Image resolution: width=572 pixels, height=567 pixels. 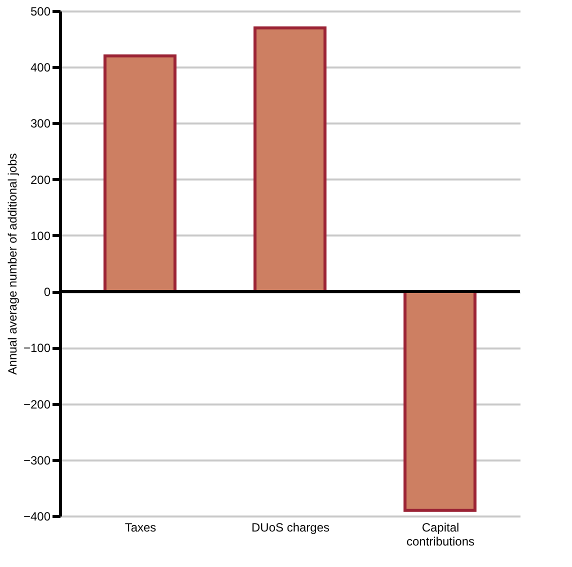 I want to click on y-tick-label: −400, so click(x=37, y=517).